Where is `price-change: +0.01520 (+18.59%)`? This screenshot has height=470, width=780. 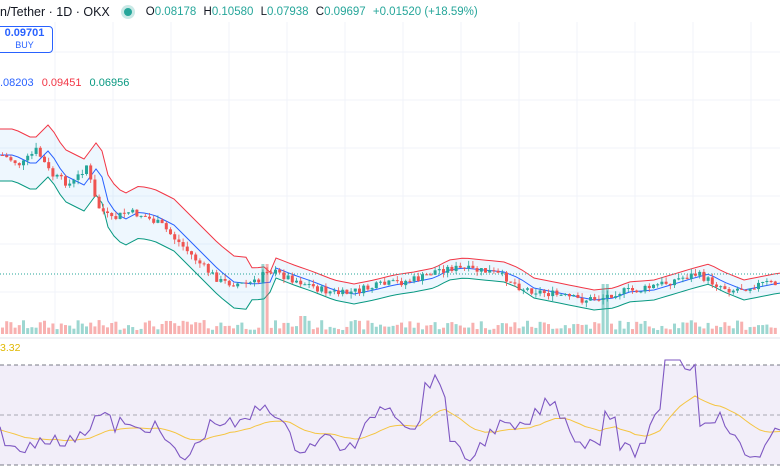
price-change: +0.01520 (+18.59%) is located at coordinates (425, 12).